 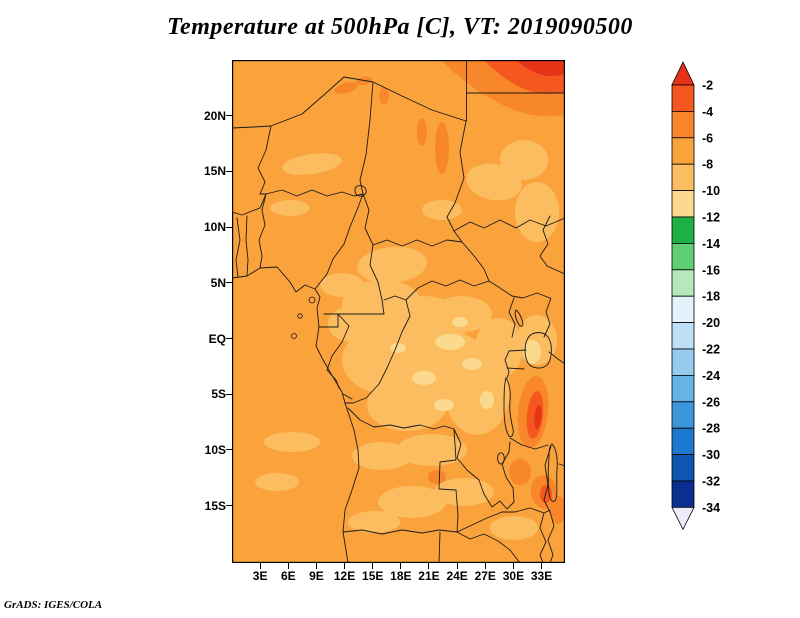 I want to click on y-axis-label: 20N, so click(x=214, y=115).